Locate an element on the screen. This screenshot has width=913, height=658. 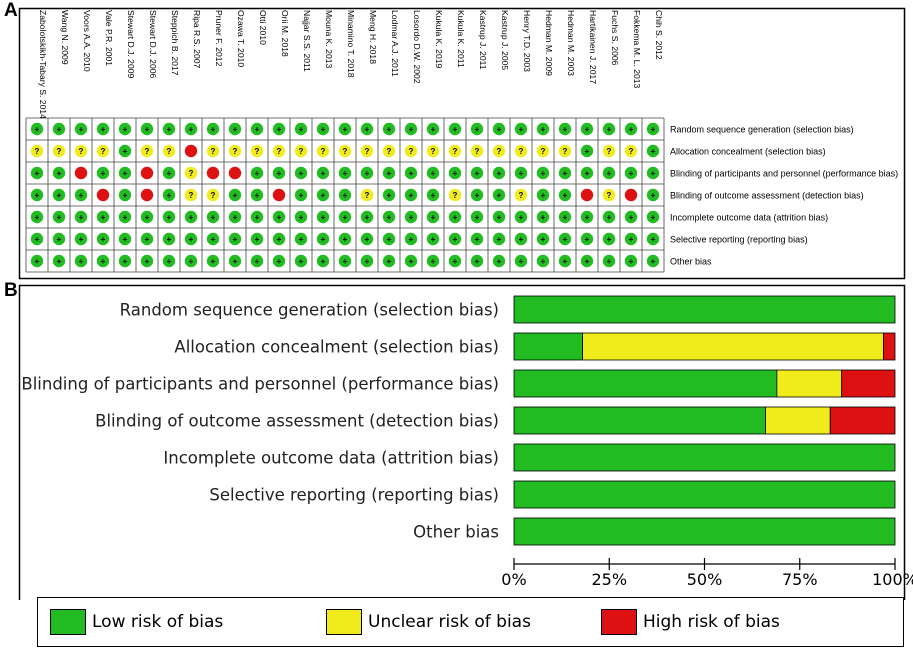
study-label: Mouna K. 2013 is located at coordinates (329, 39).